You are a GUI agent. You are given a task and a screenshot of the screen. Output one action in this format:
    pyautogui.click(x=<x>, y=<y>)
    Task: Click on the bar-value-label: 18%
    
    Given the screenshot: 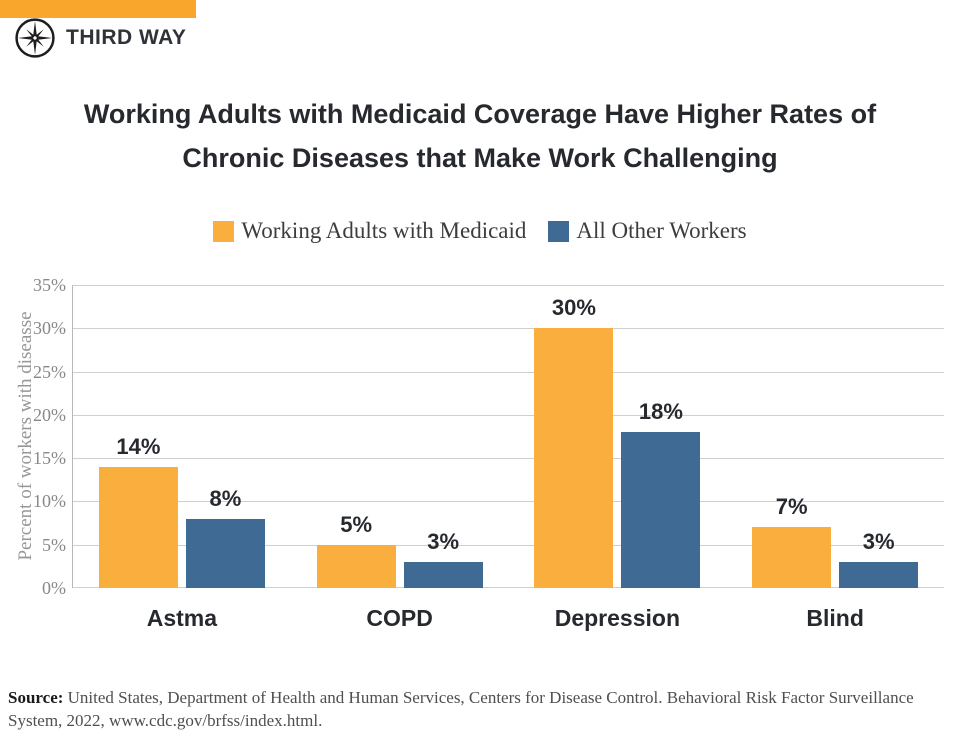 What is the action you would take?
    pyautogui.click(x=660, y=412)
    